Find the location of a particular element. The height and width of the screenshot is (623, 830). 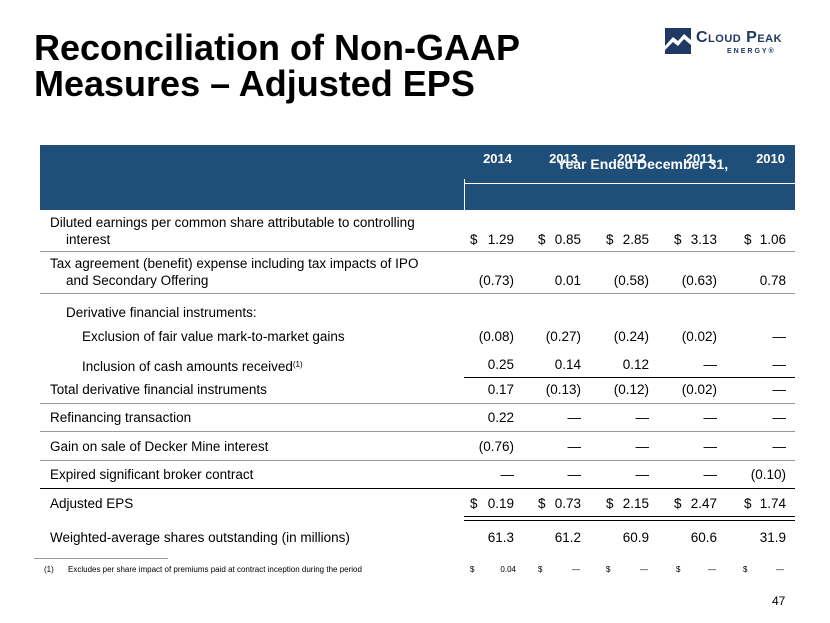

cell: 0.85 is located at coordinates (567, 239).